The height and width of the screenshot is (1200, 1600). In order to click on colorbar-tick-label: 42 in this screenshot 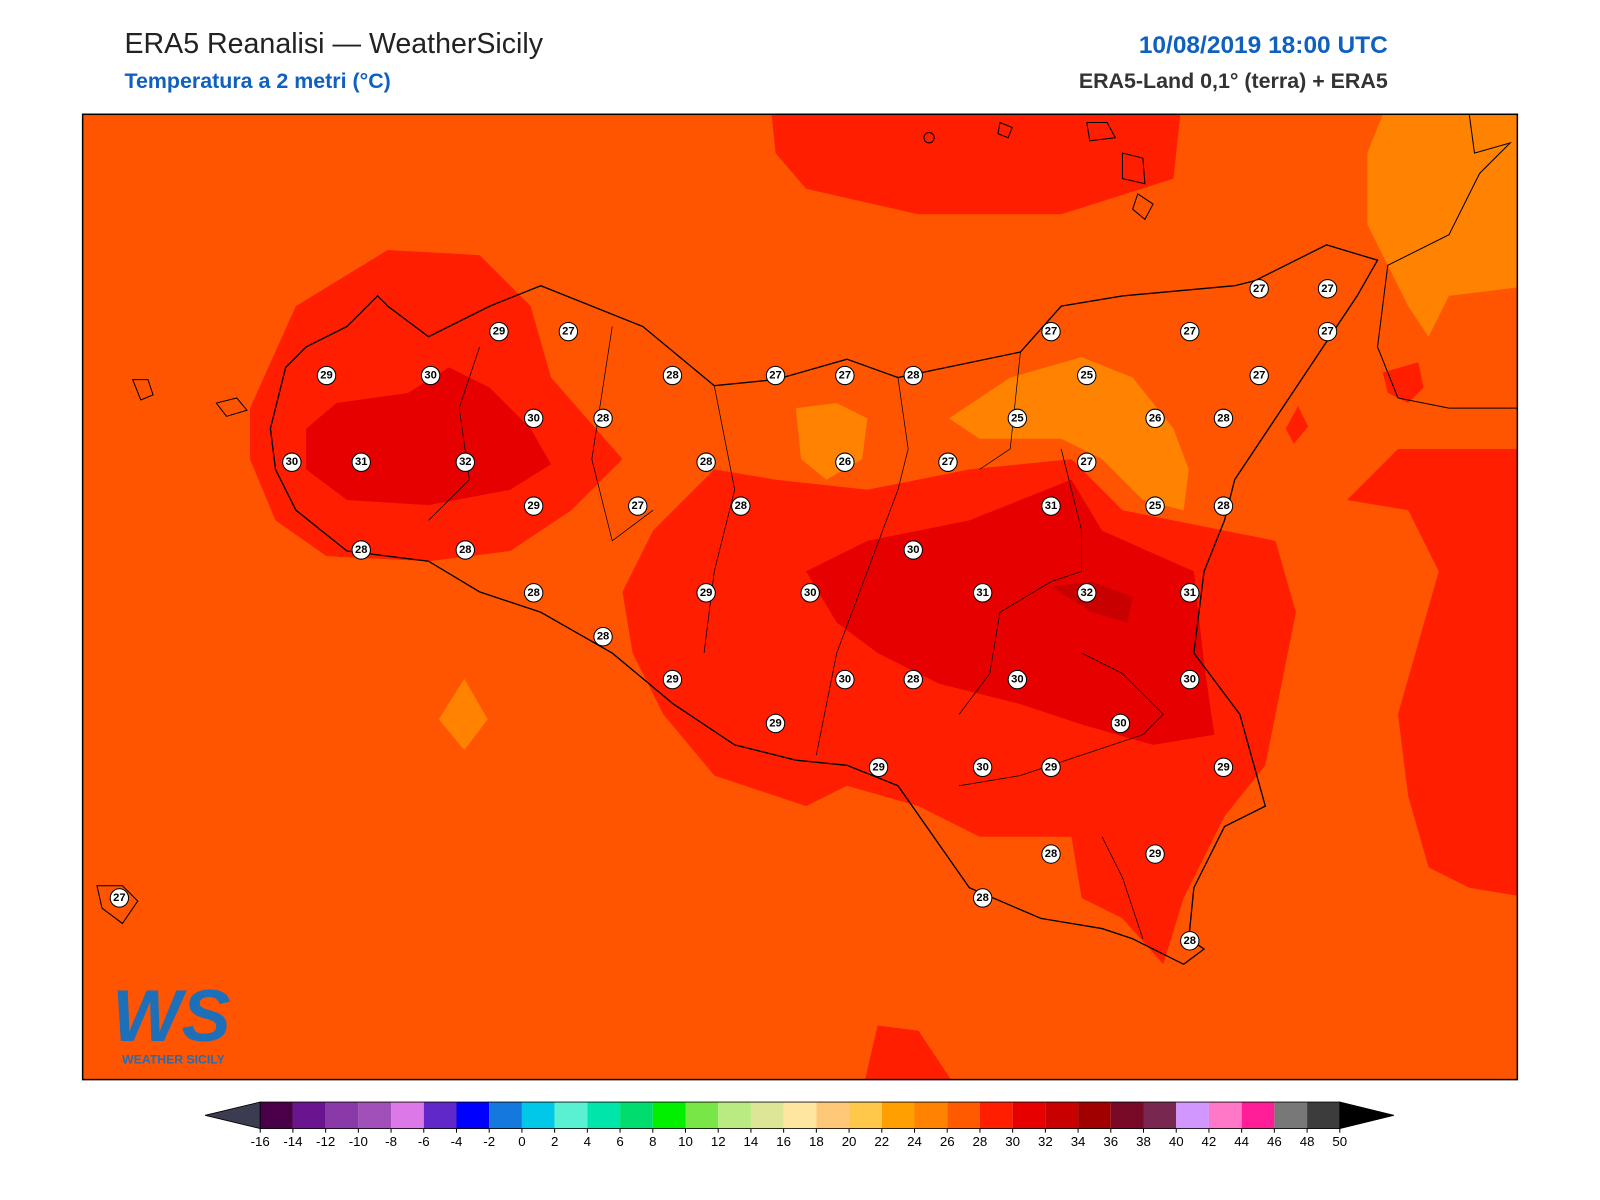, I will do `click(1209, 1141)`.